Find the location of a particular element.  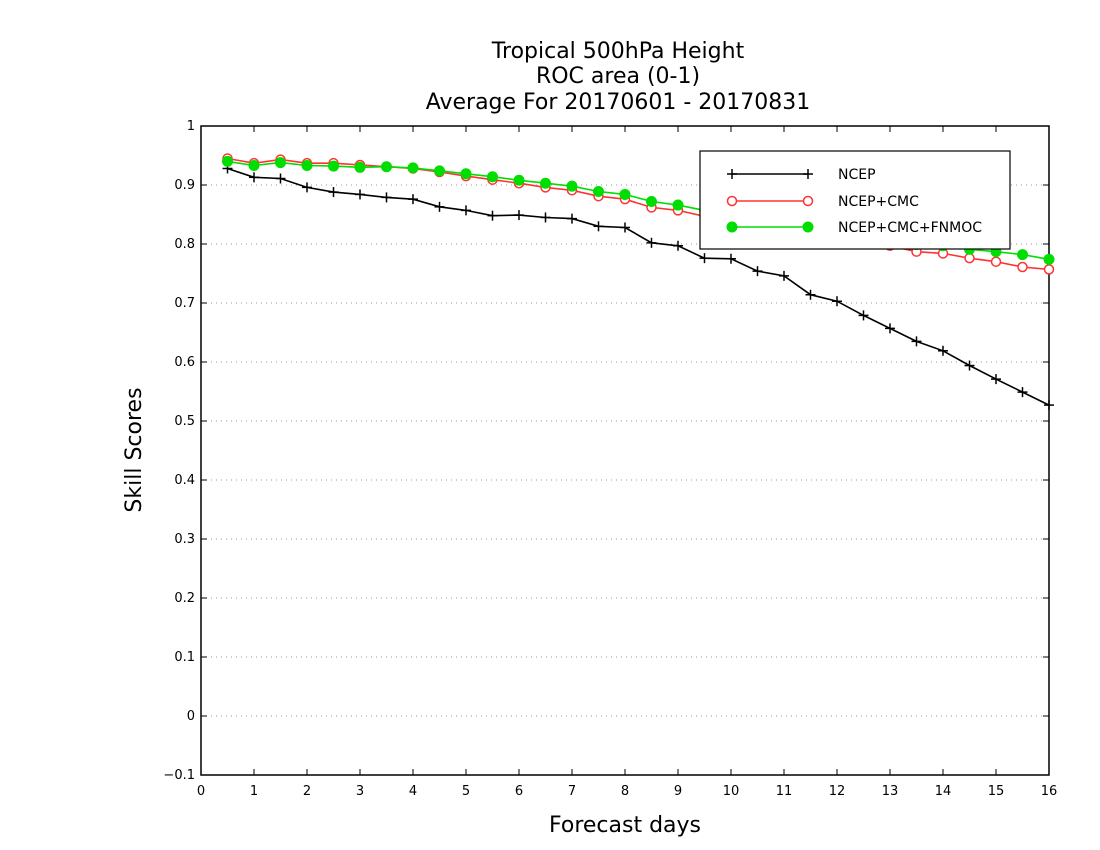

chart-title-line-2: ROC area (0-1) is located at coordinates (618, 76).